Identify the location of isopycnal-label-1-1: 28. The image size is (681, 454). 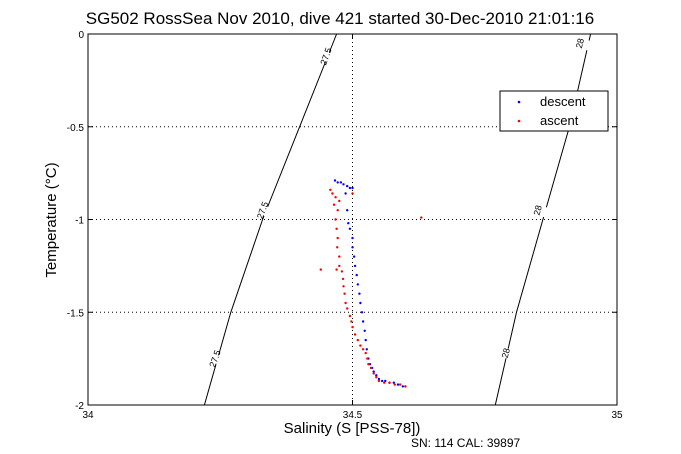
(538, 210).